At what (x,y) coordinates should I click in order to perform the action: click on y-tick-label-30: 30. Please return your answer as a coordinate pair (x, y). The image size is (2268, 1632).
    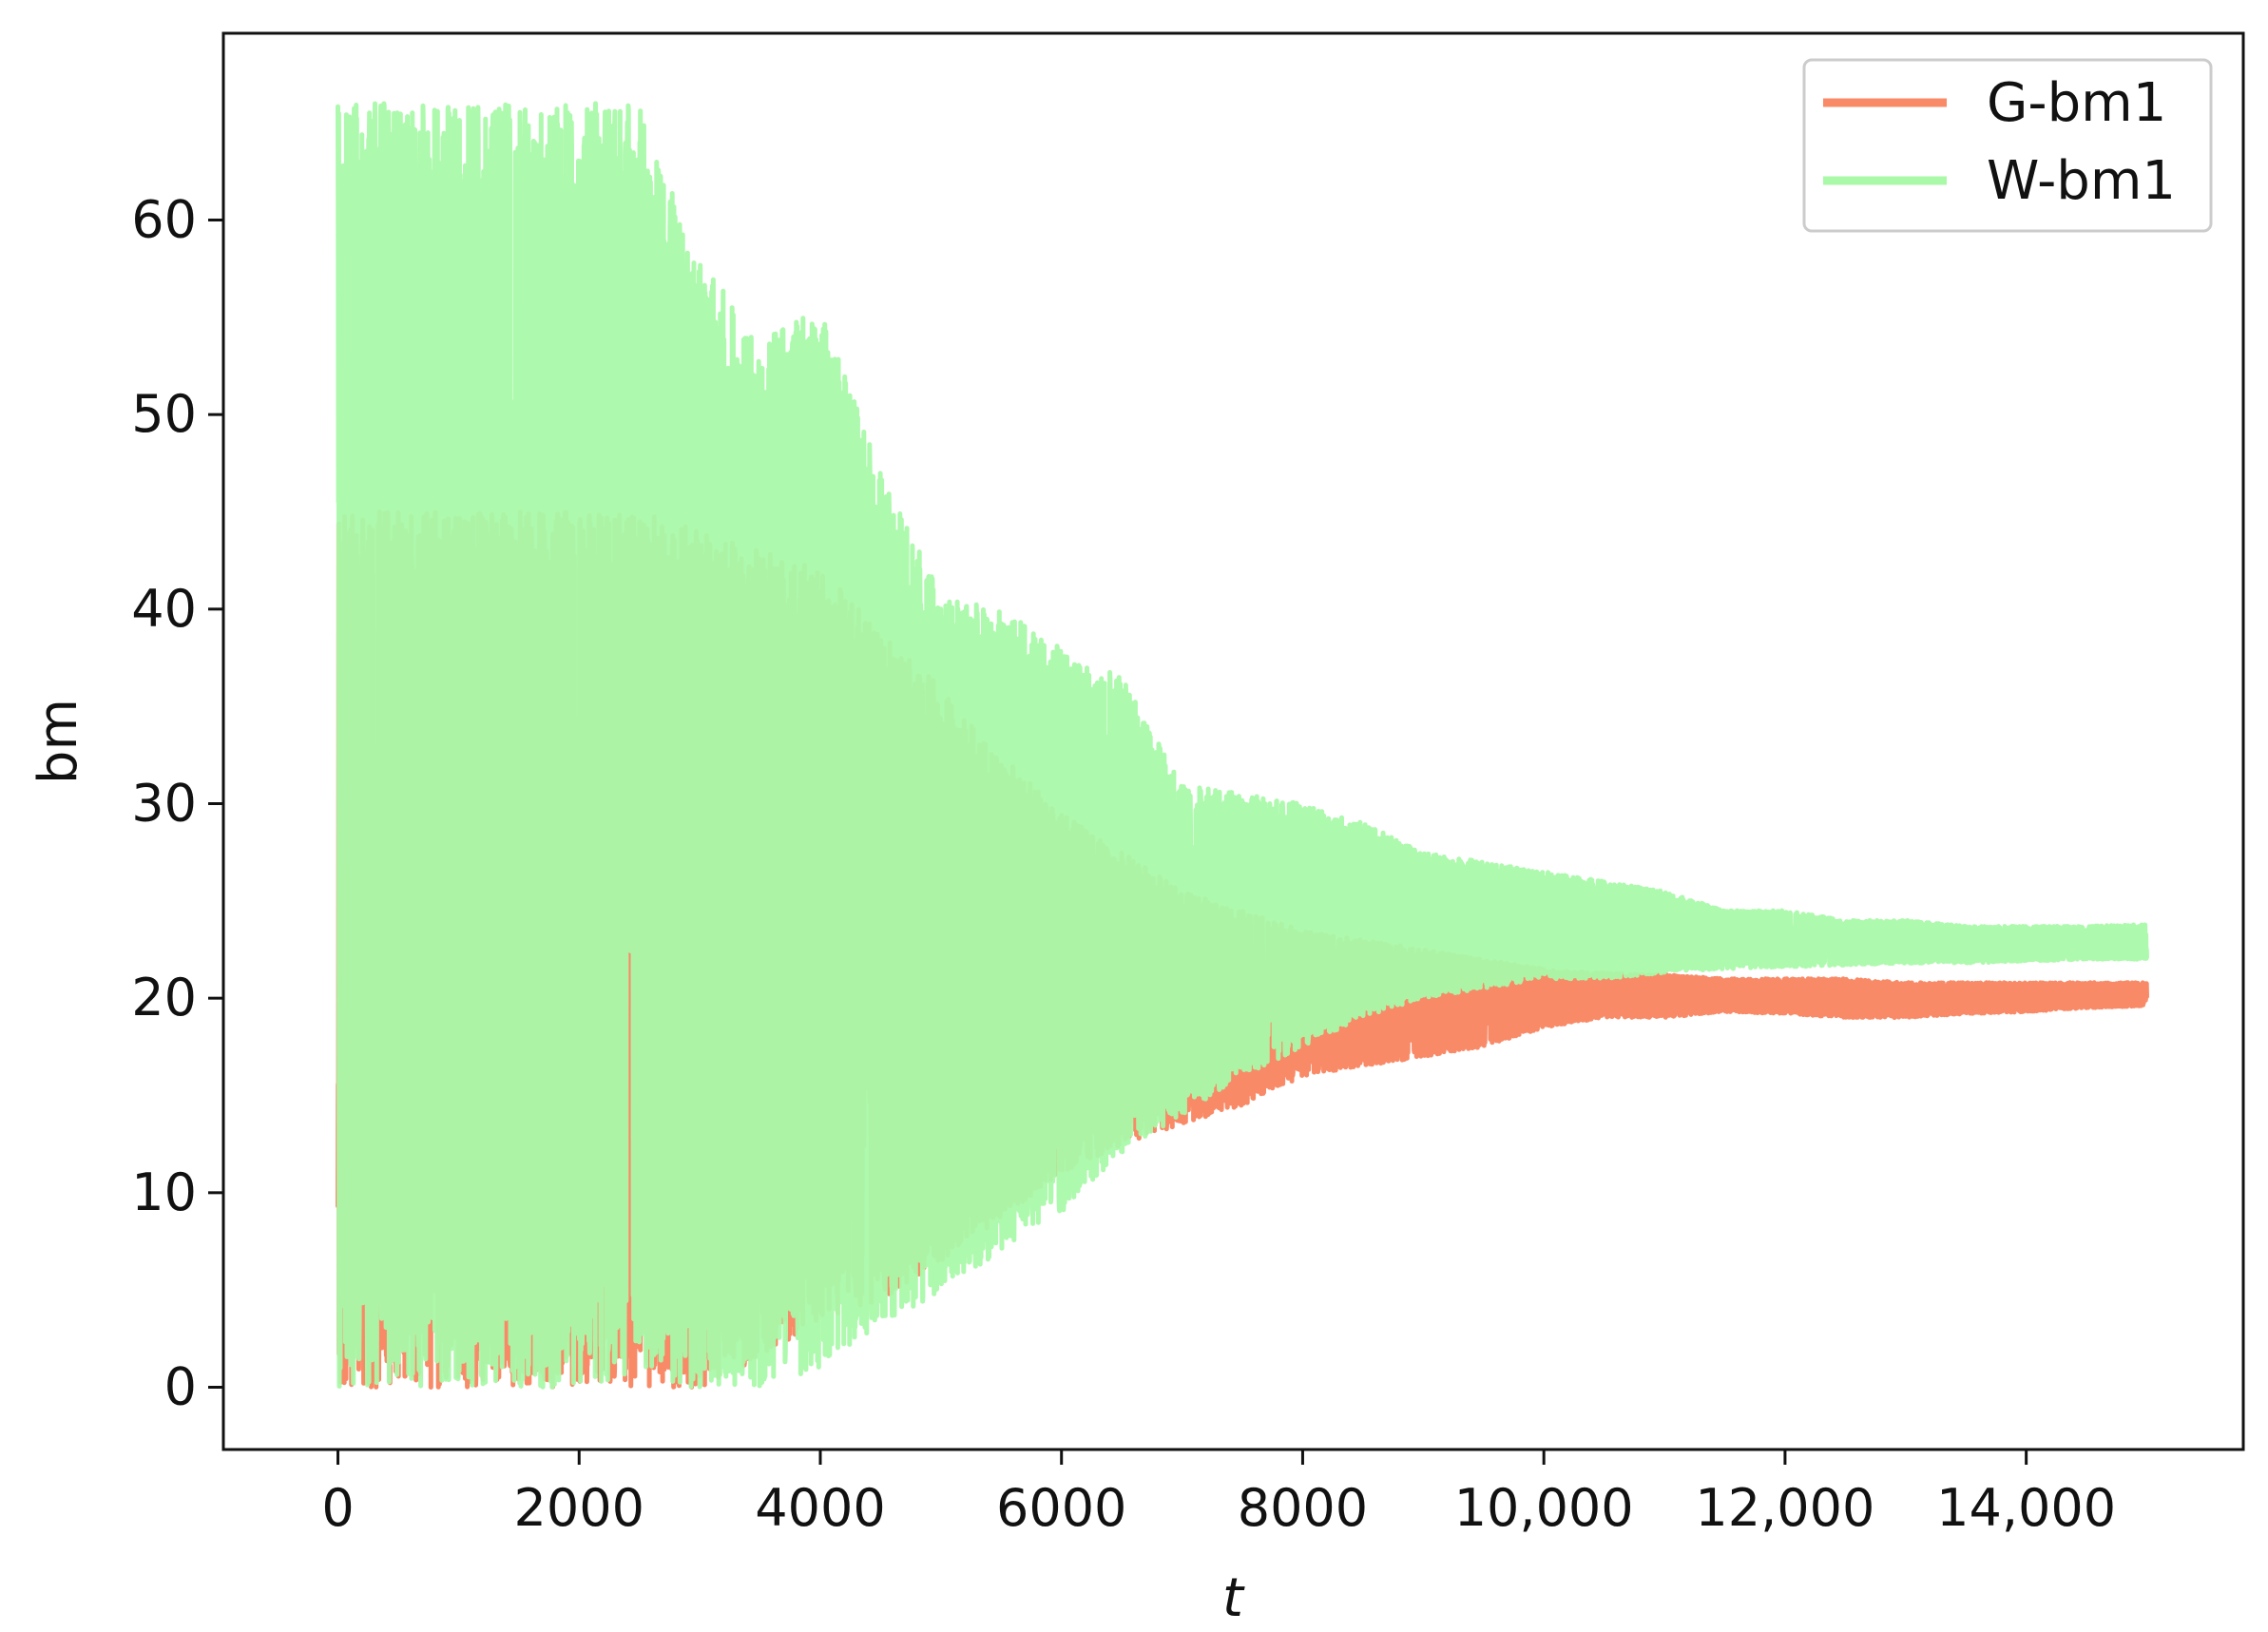
    Looking at the image, I should click on (164, 803).